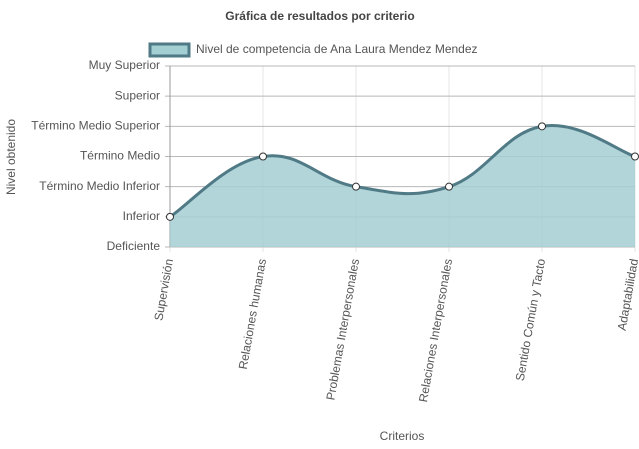  I want to click on y-tick-label: Término Medio Superior, so click(95, 126).